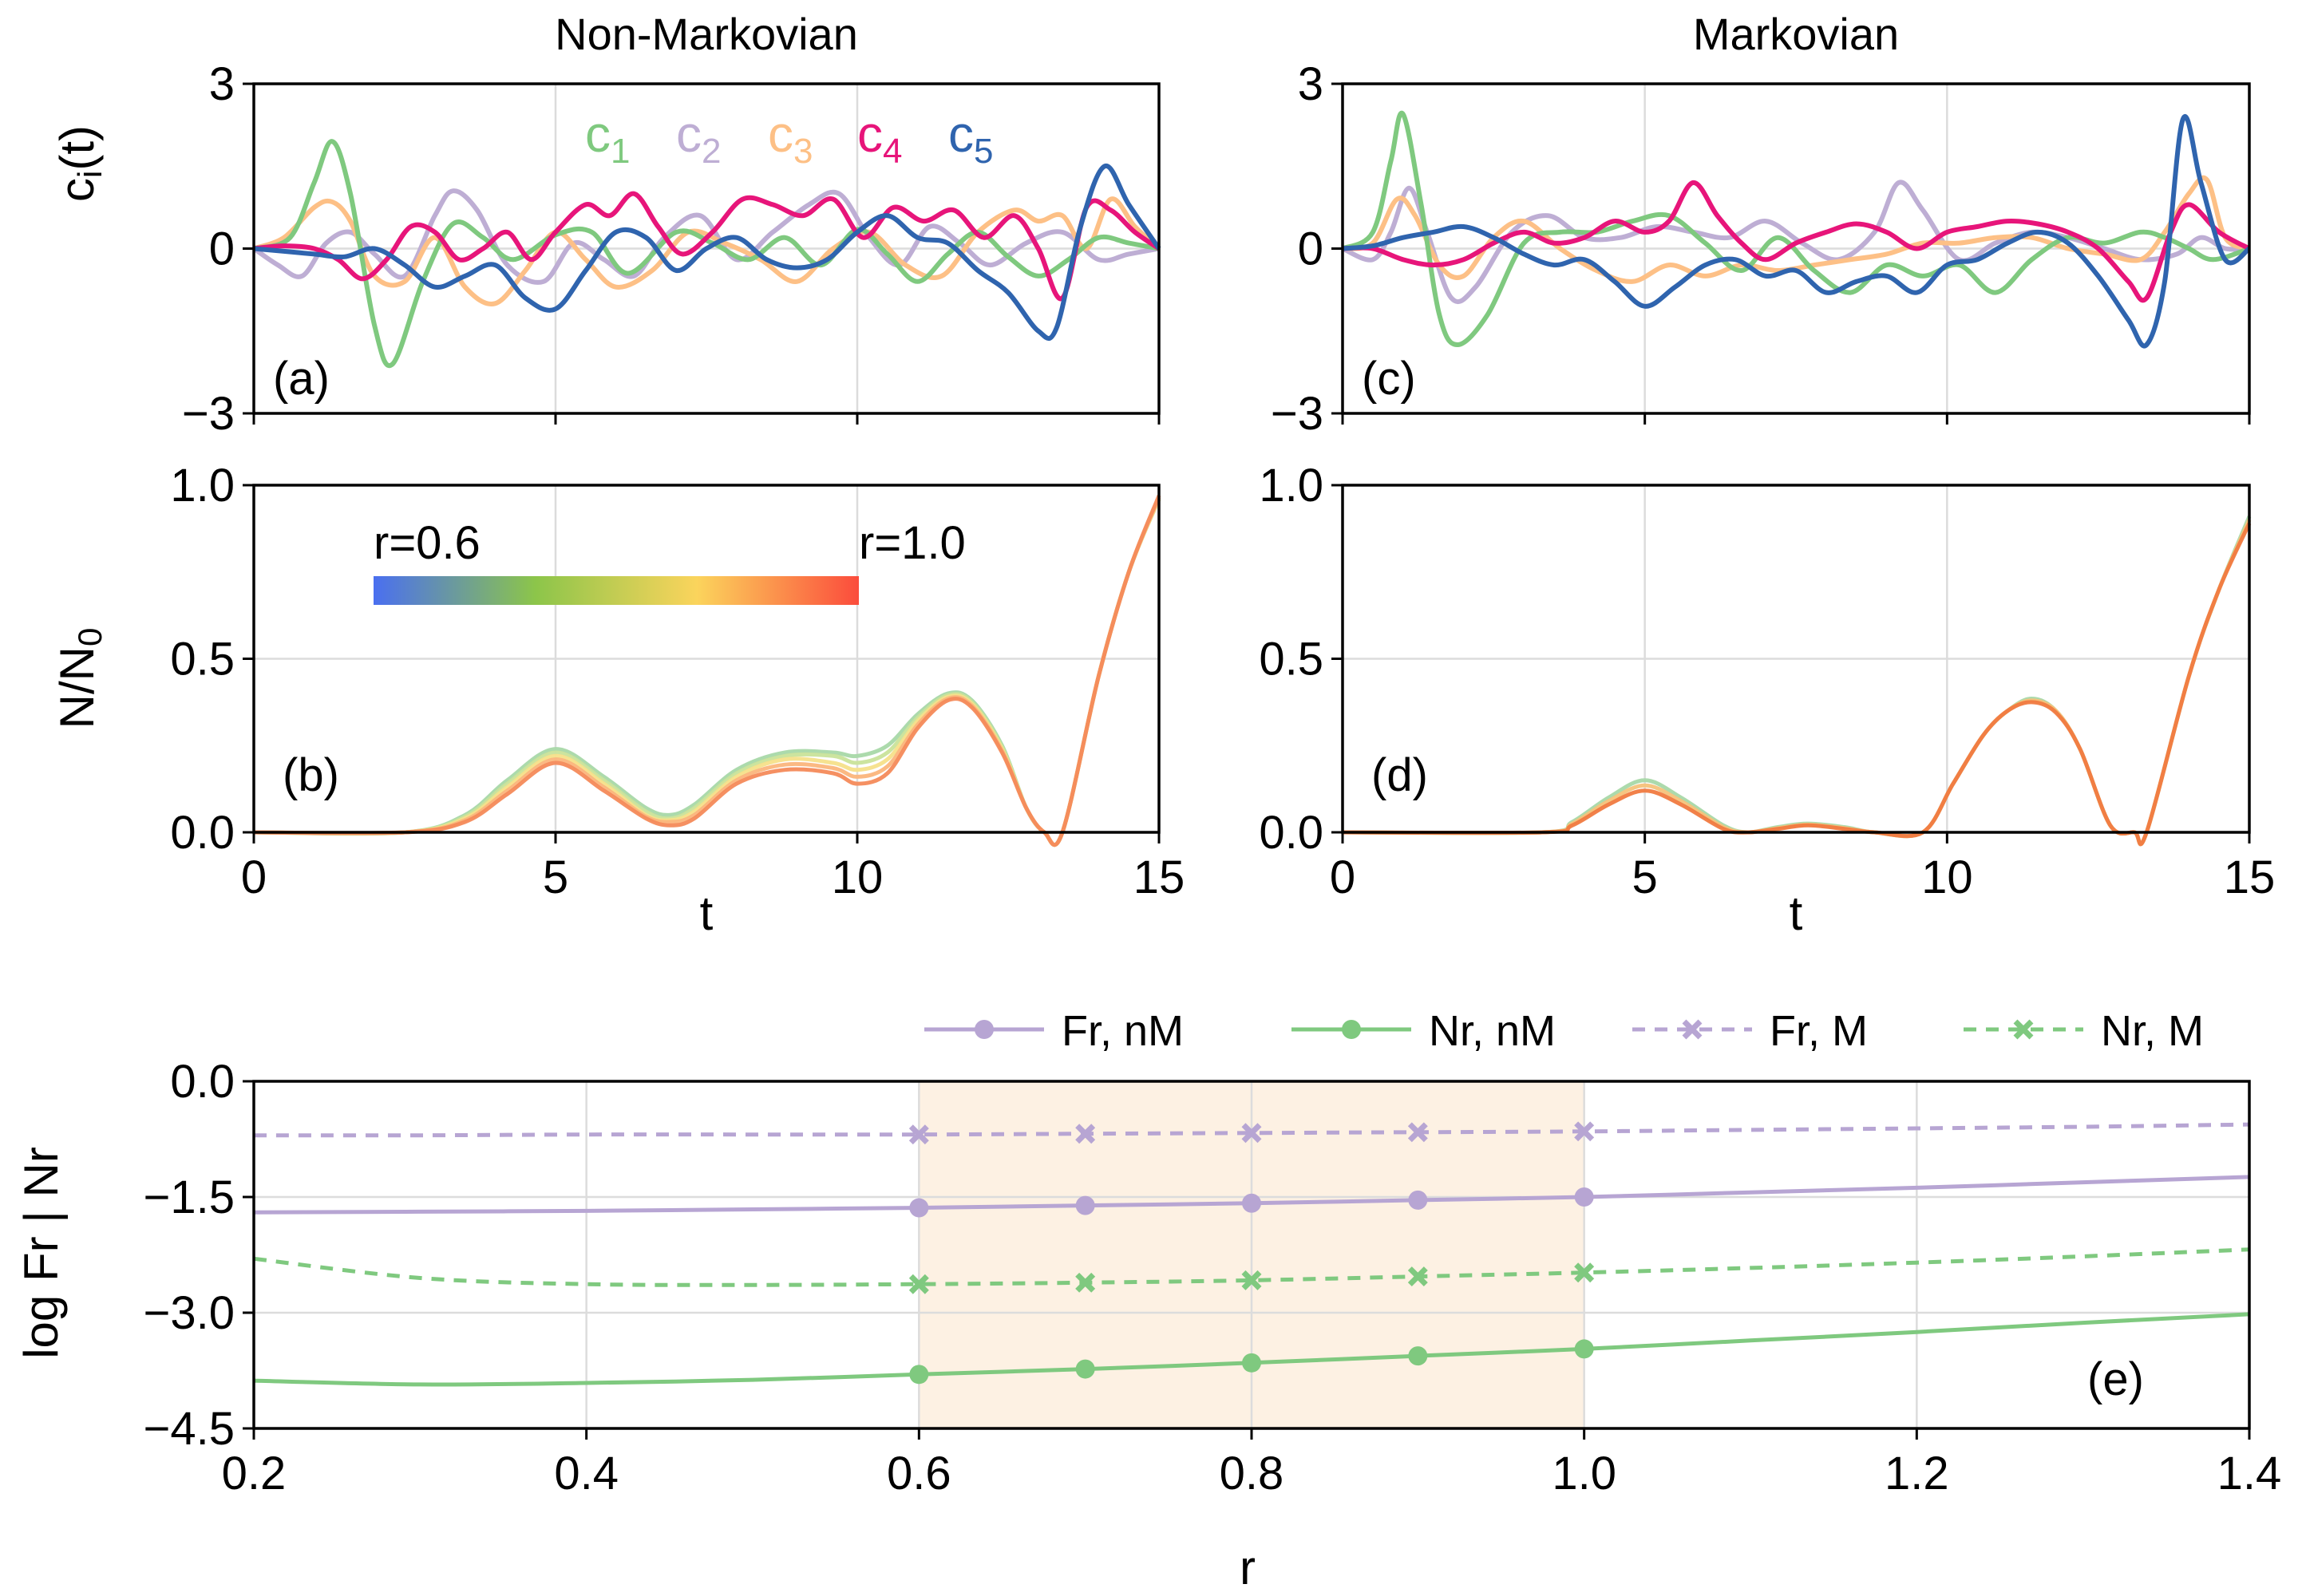 This screenshot has height=1596, width=2302. I want to click on series-r08-line, so click(1797, 683).